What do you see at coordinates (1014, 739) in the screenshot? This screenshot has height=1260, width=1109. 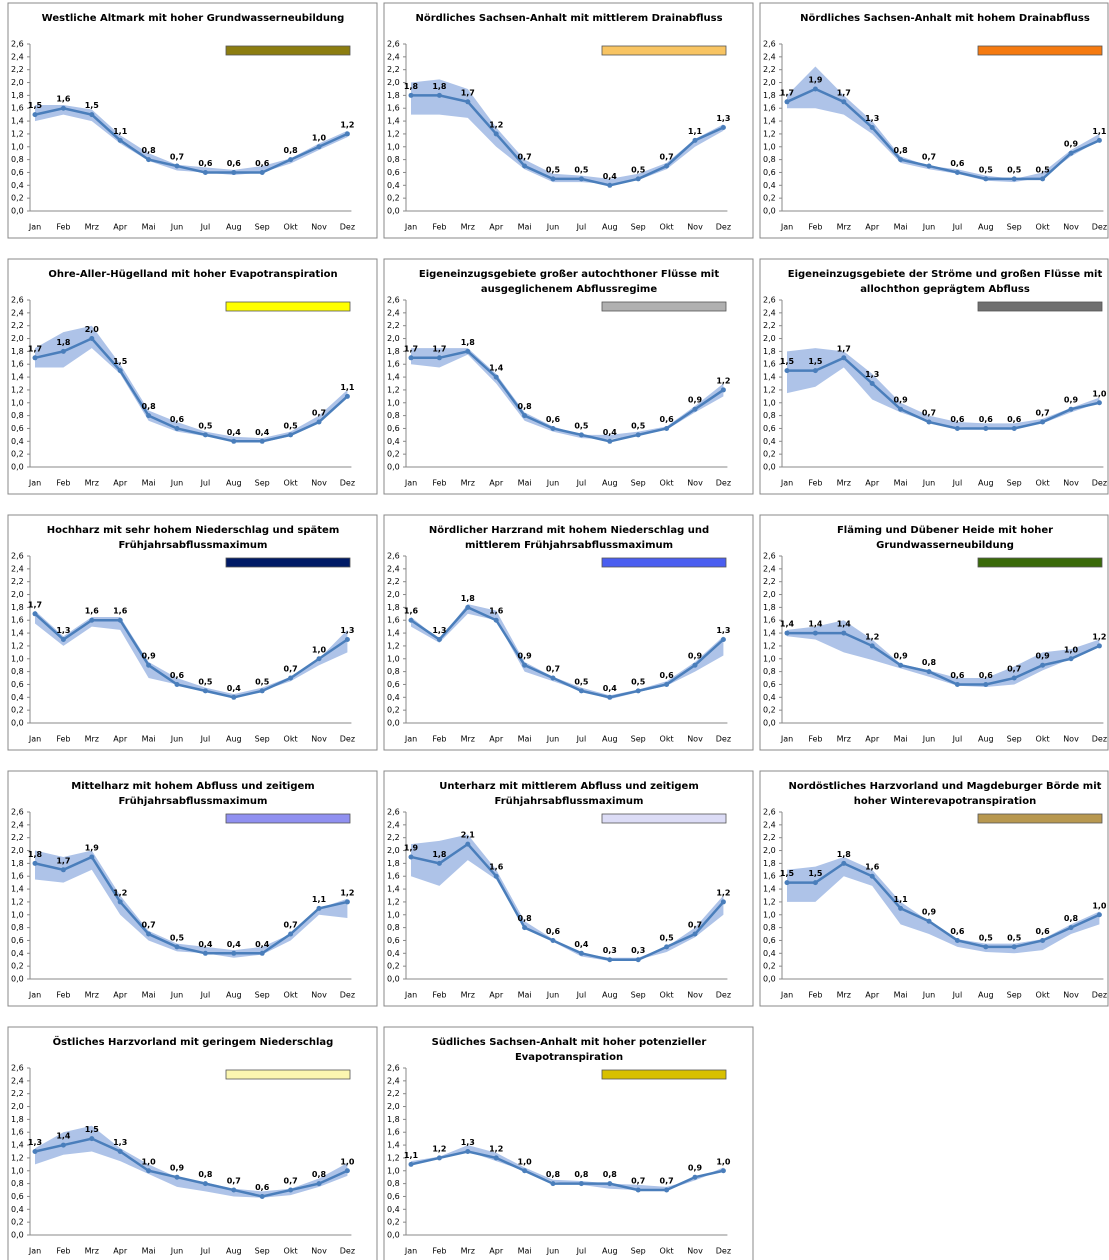 I see `x-tick-label: Sep` at bounding box center [1014, 739].